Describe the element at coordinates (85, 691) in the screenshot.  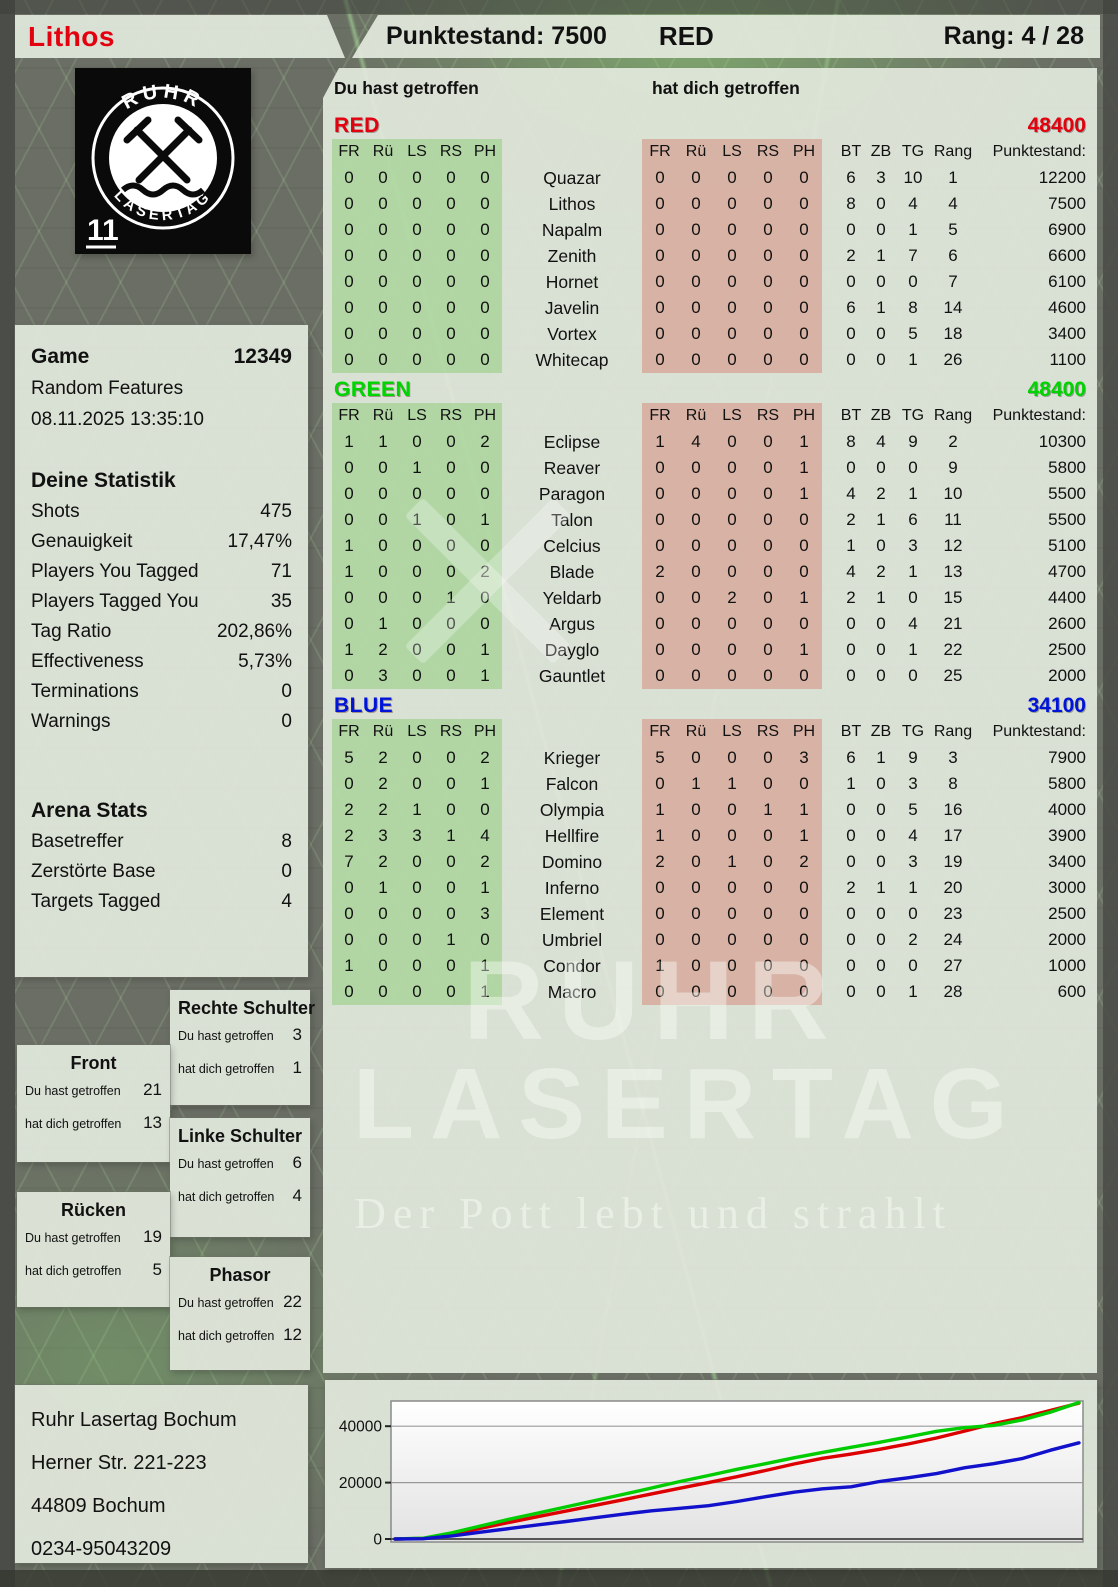
I see `stat-label: Terminations` at that location.